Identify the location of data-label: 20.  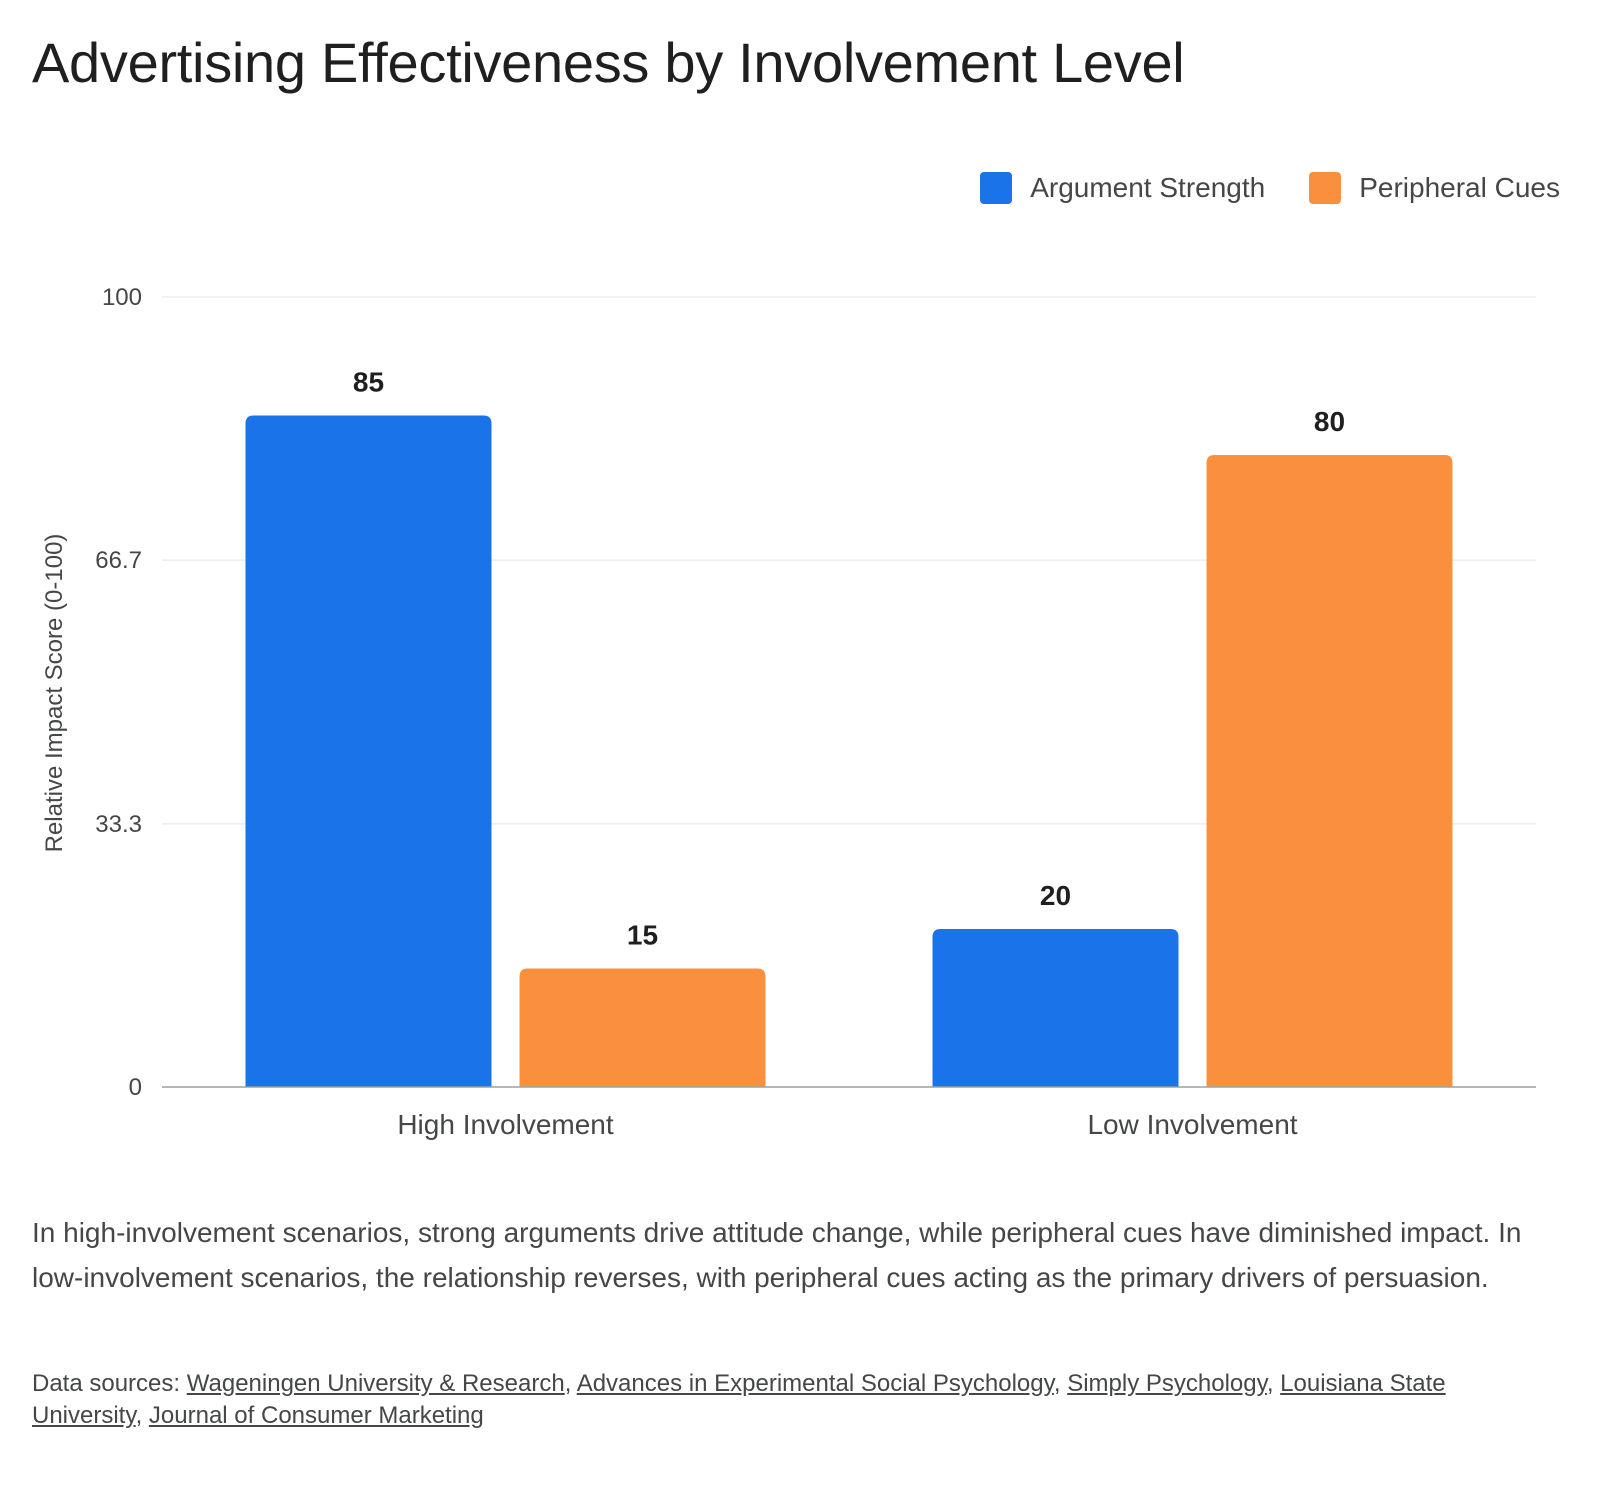
(1055, 895).